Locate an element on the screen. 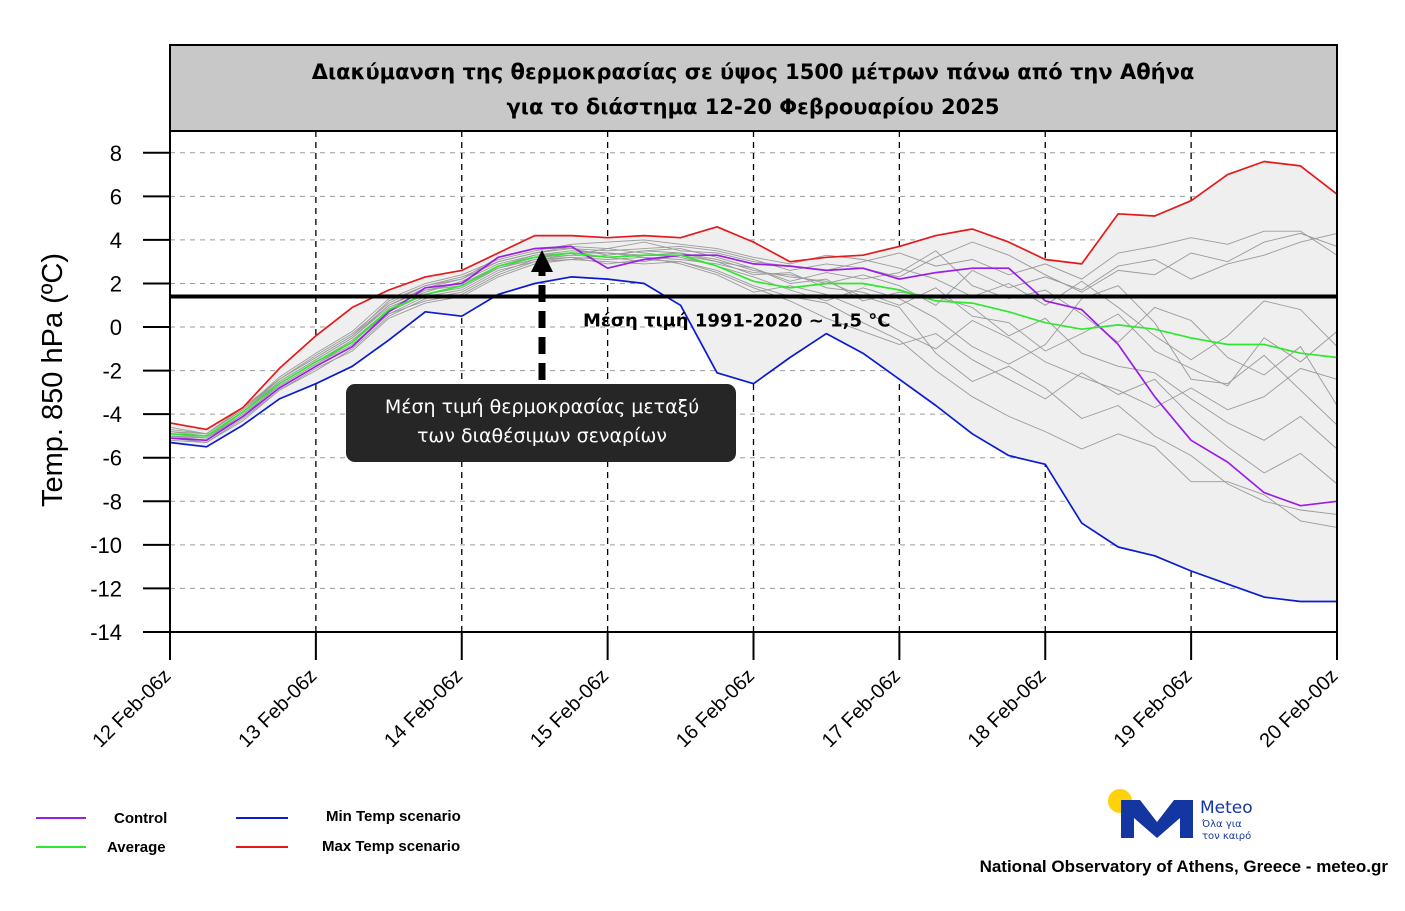  meteo-logo: Meteo Όλα για τον καιρό is located at coordinates (1180, 815).